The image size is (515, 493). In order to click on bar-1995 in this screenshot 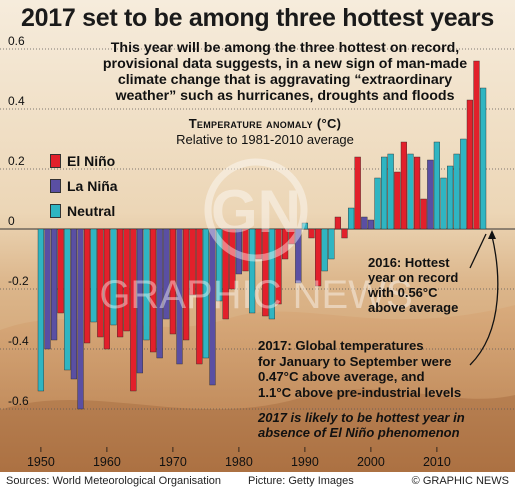, I will do `click(338, 223)`.